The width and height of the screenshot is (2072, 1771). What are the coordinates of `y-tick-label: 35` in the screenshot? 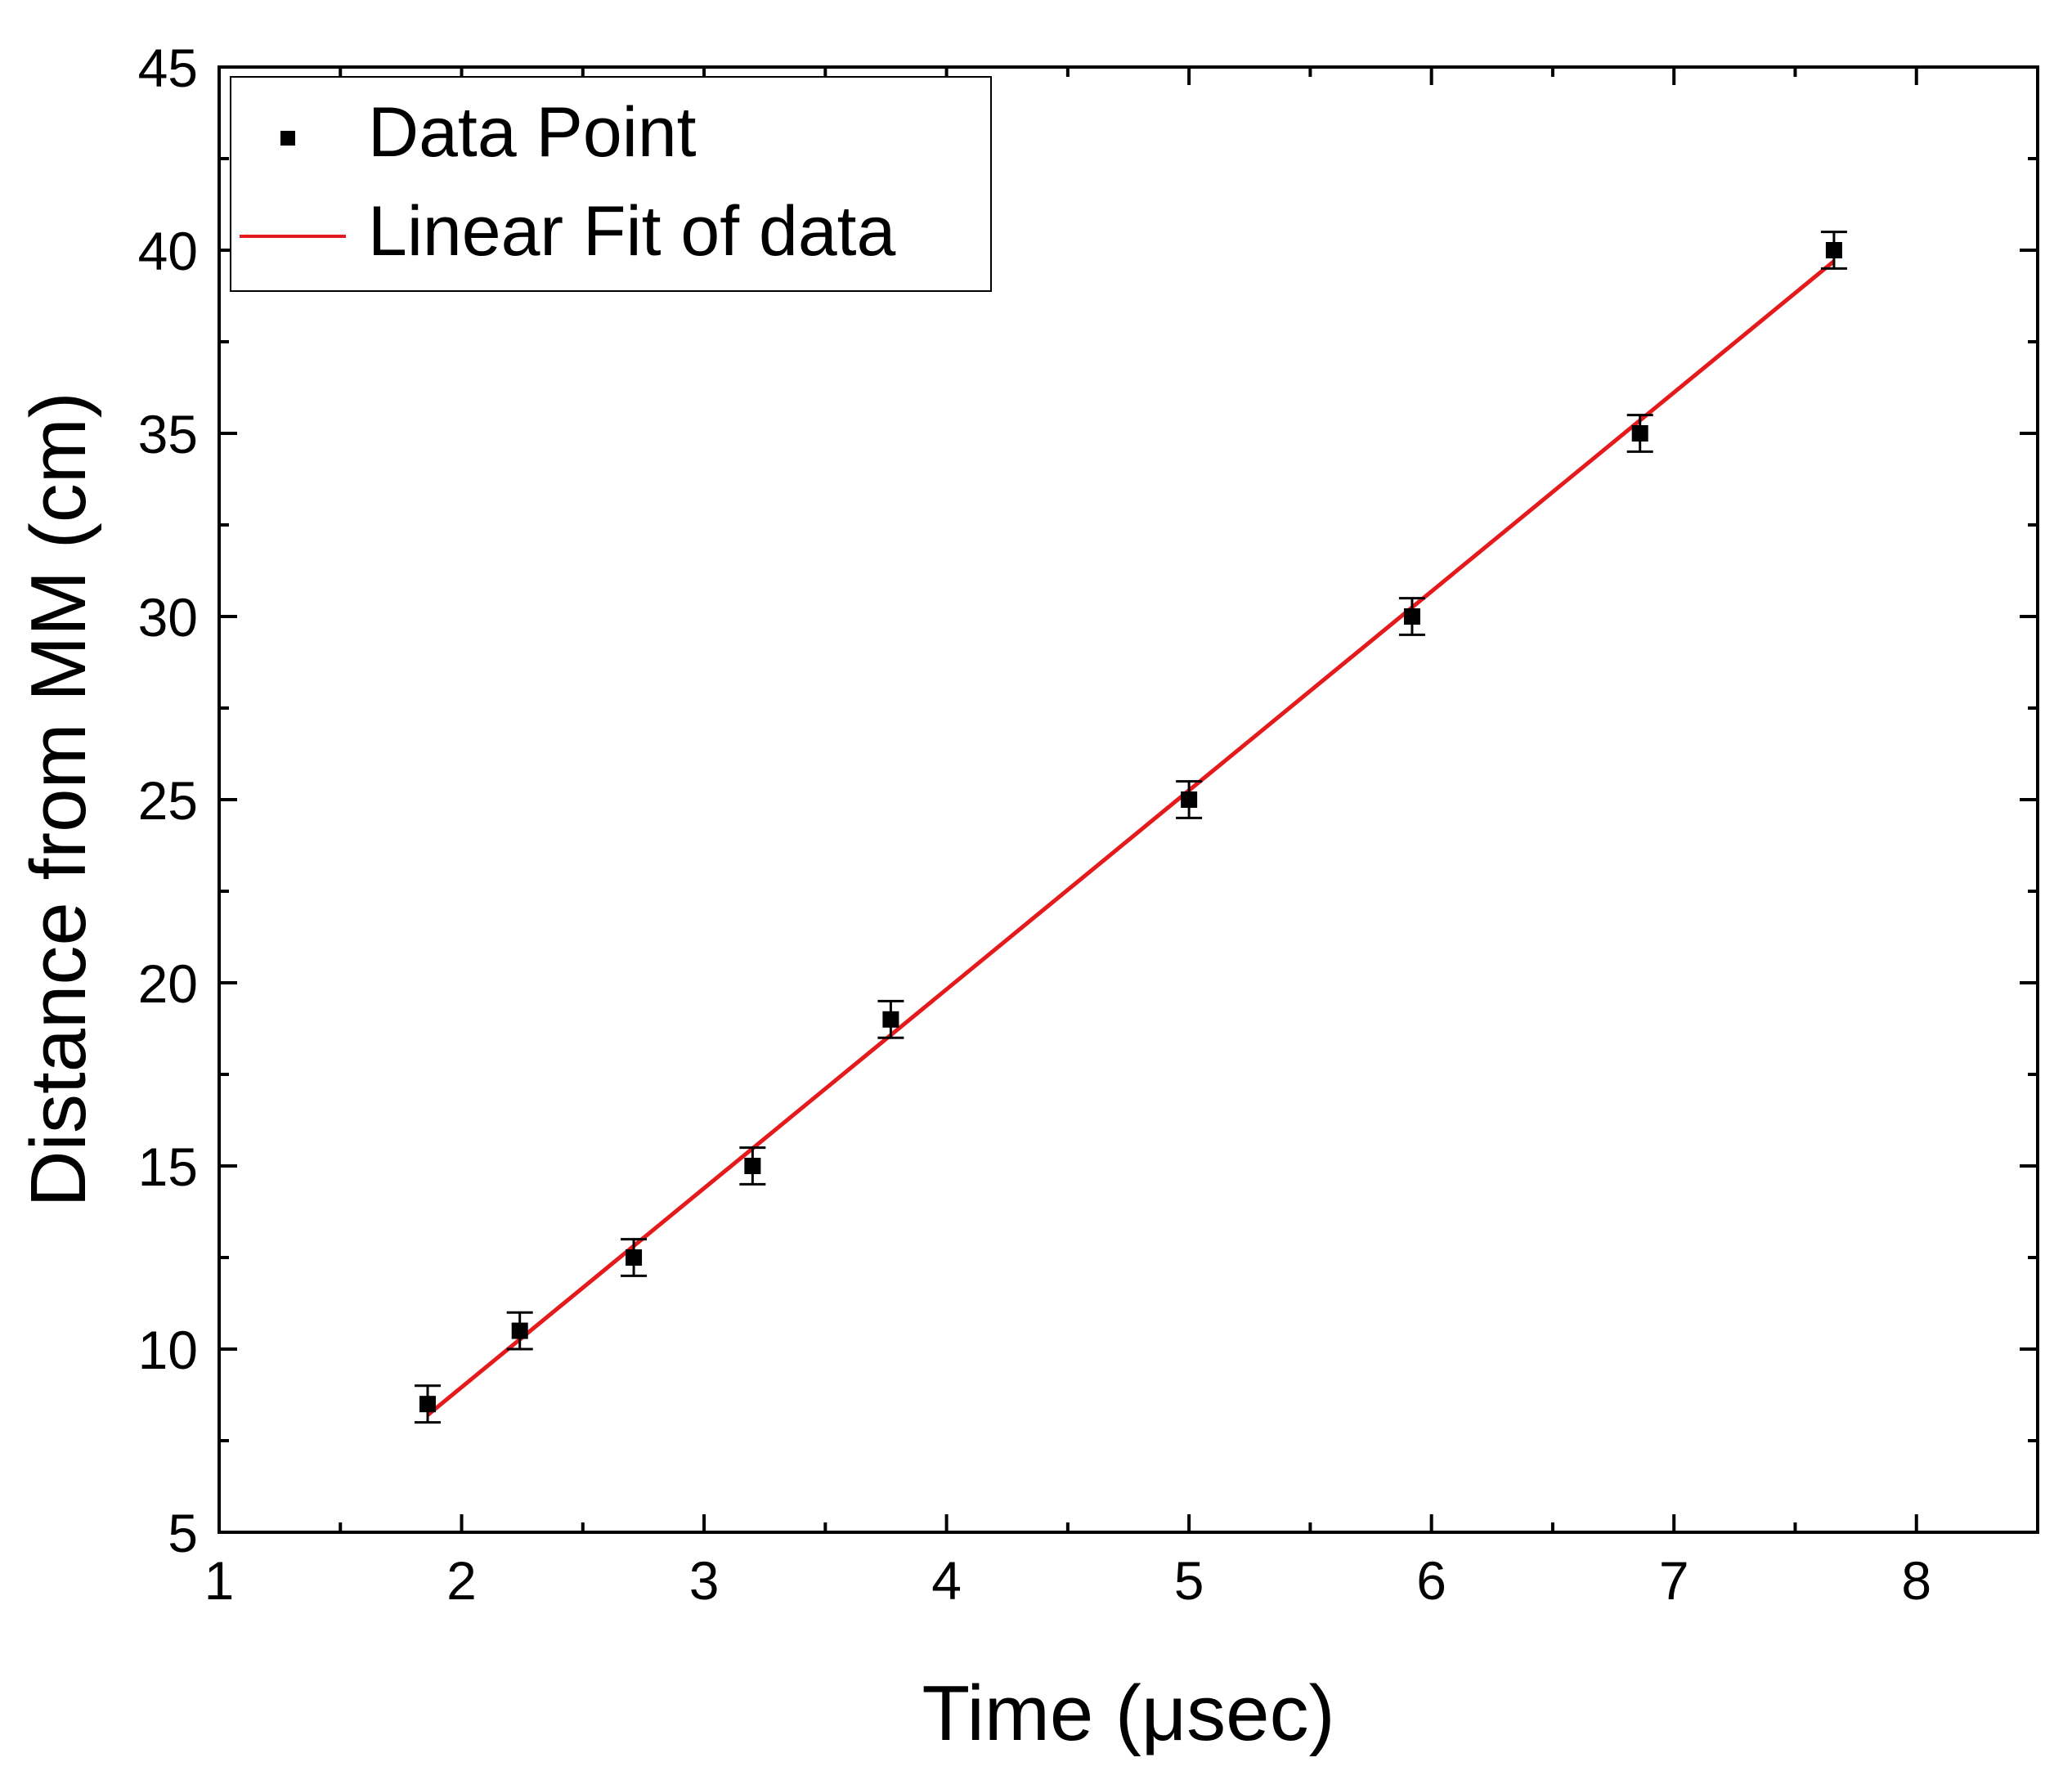 It's located at (168, 434).